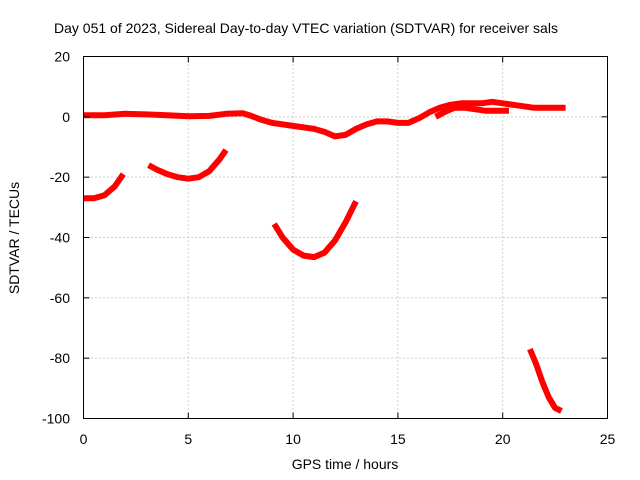  Describe the element at coordinates (56, 419) in the screenshot. I see `y-tick-label: -100` at that location.